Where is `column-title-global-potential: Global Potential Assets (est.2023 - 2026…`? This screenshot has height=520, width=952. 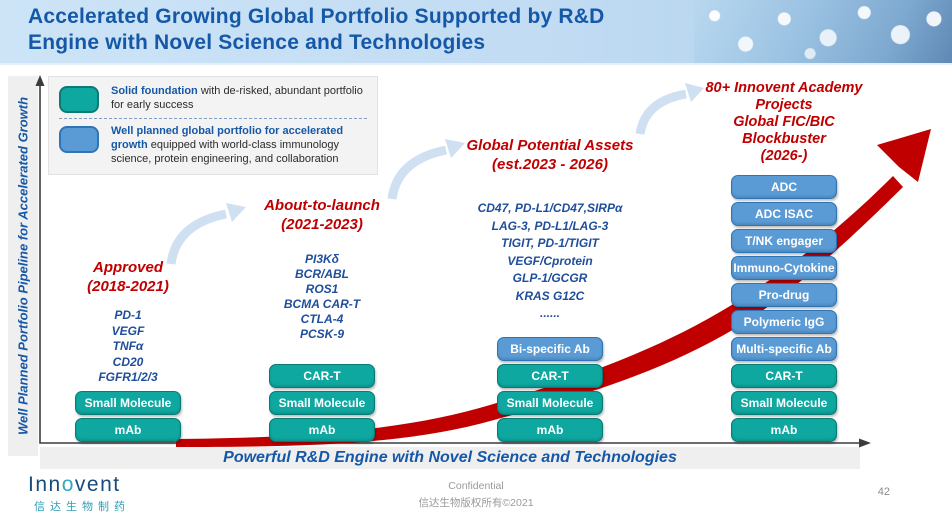
column-title-global-potential: Global Potential Assets (est.2023 - 2026… is located at coordinates (550, 155).